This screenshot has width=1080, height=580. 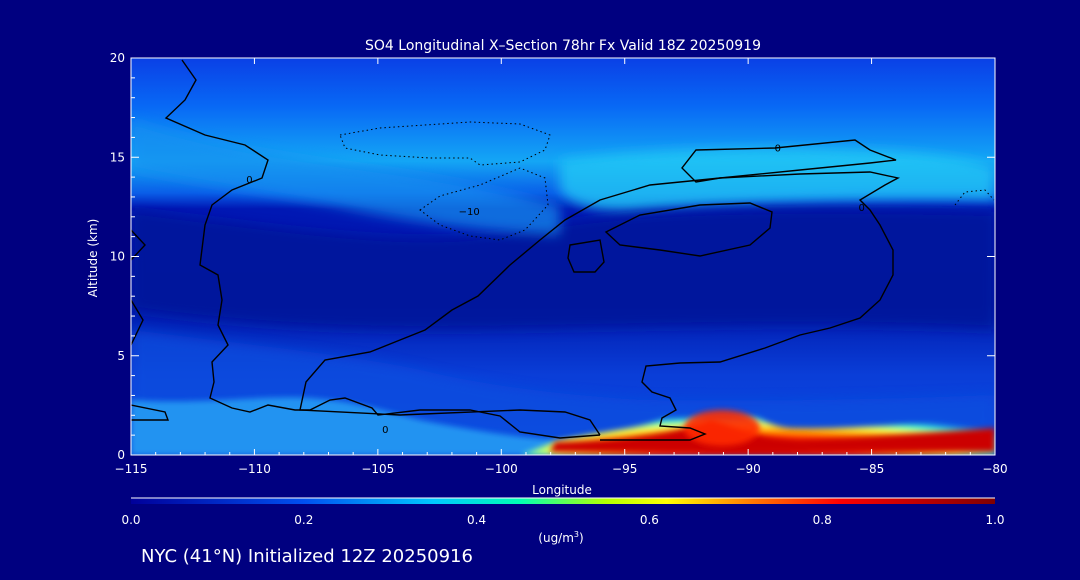 What do you see at coordinates (871, 469) in the screenshot?
I see `x-tick-label: −85` at bounding box center [871, 469].